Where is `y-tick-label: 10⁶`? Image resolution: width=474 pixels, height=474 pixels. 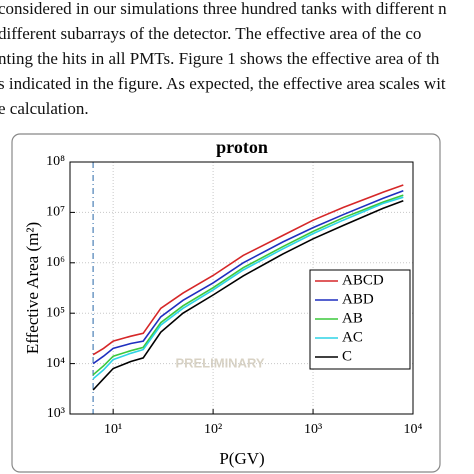
y-tick-label: 10⁶ is located at coordinates (55, 262).